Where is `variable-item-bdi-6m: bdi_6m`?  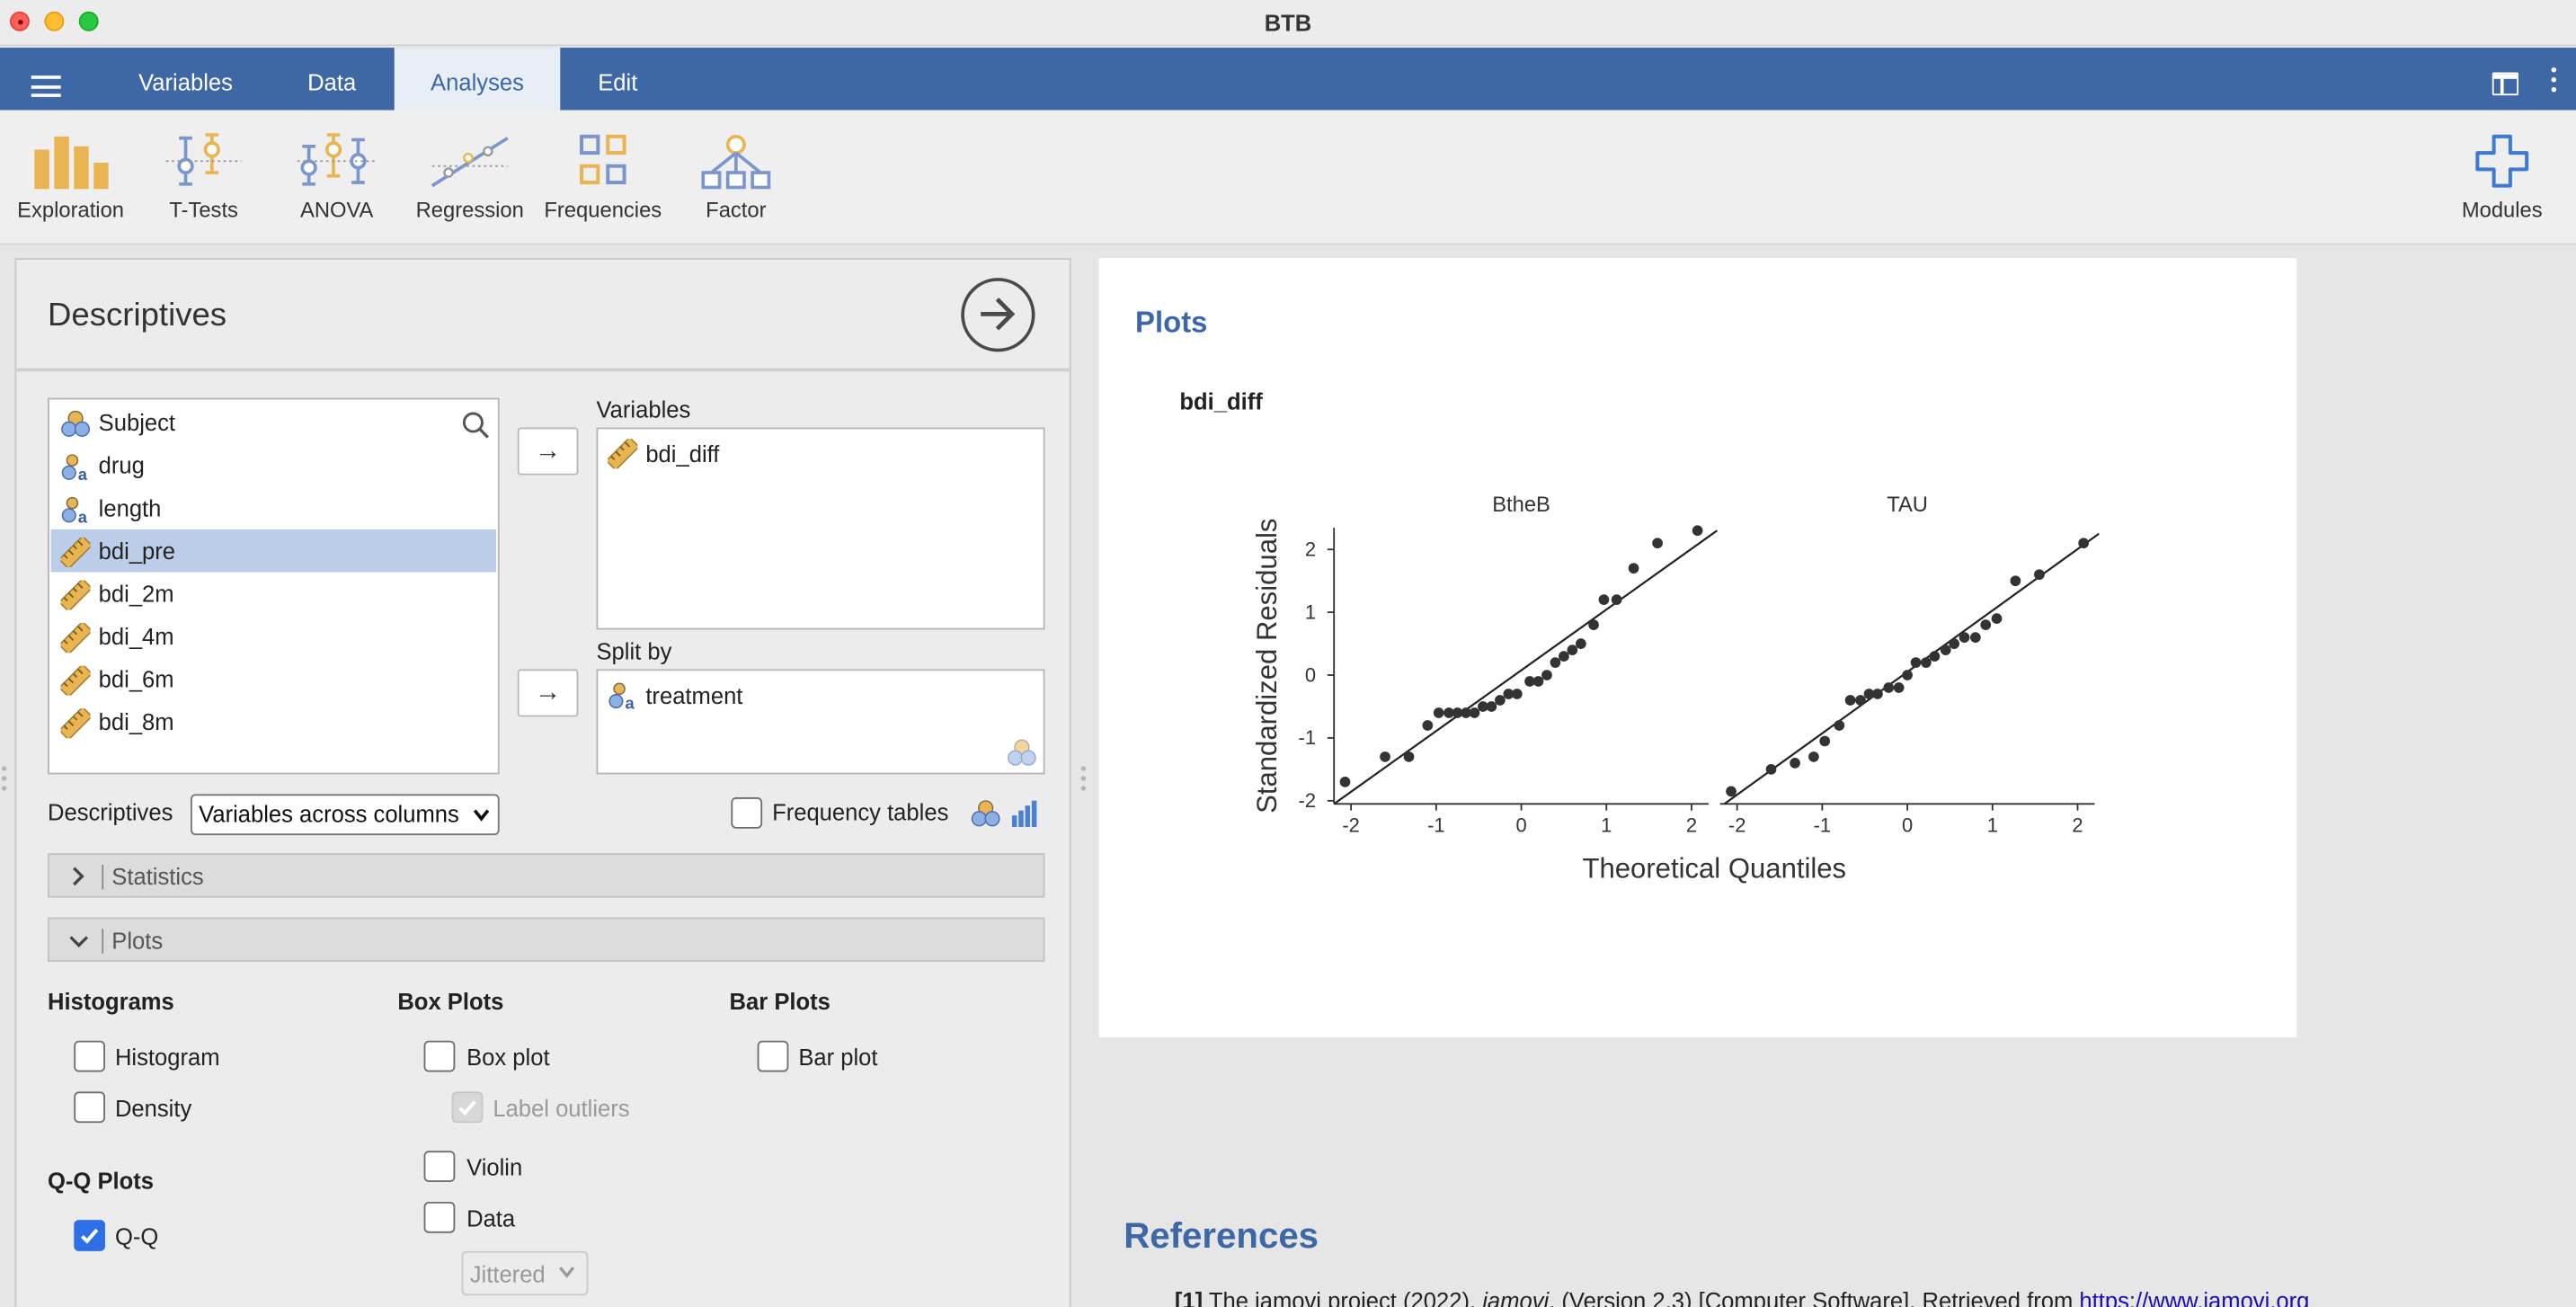 variable-item-bdi-6m: bdi_6m is located at coordinates (273, 679).